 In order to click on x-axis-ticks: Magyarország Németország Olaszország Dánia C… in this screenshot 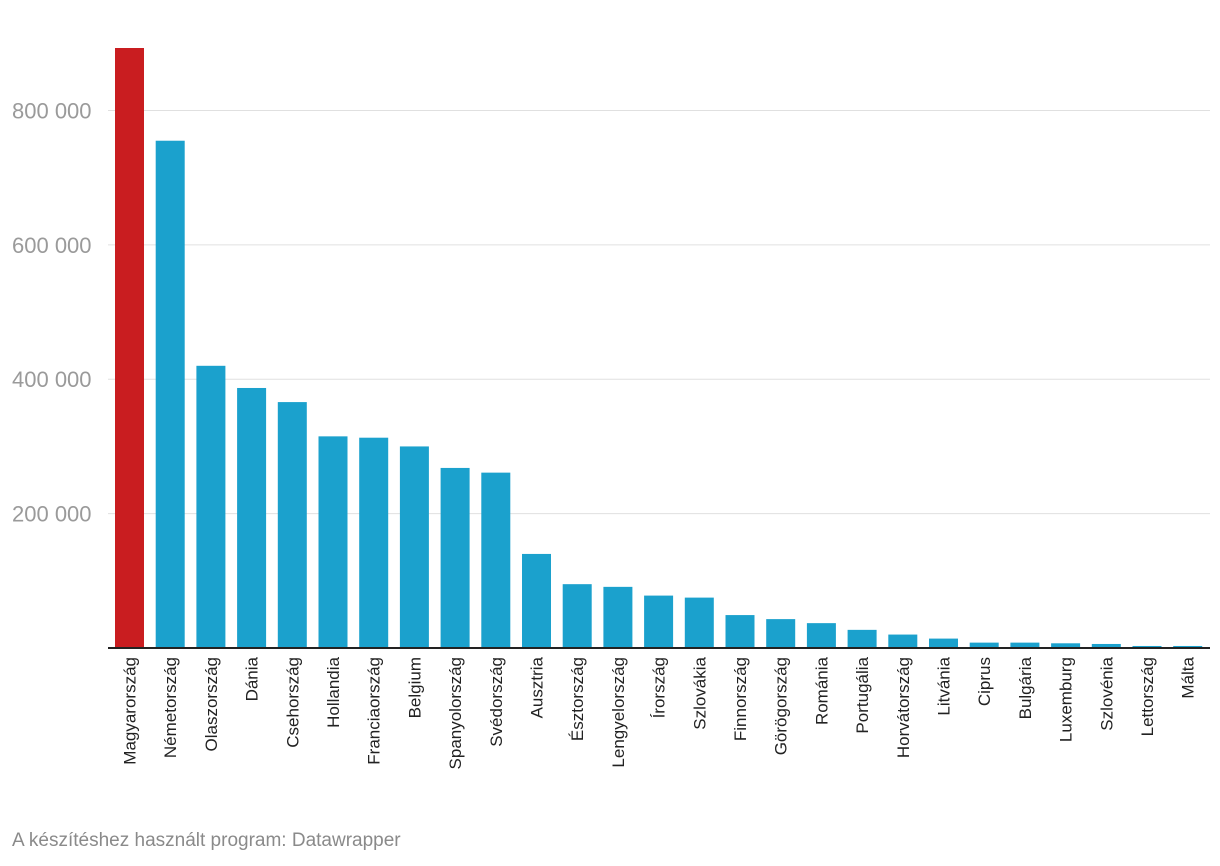, I will do `click(659, 712)`.